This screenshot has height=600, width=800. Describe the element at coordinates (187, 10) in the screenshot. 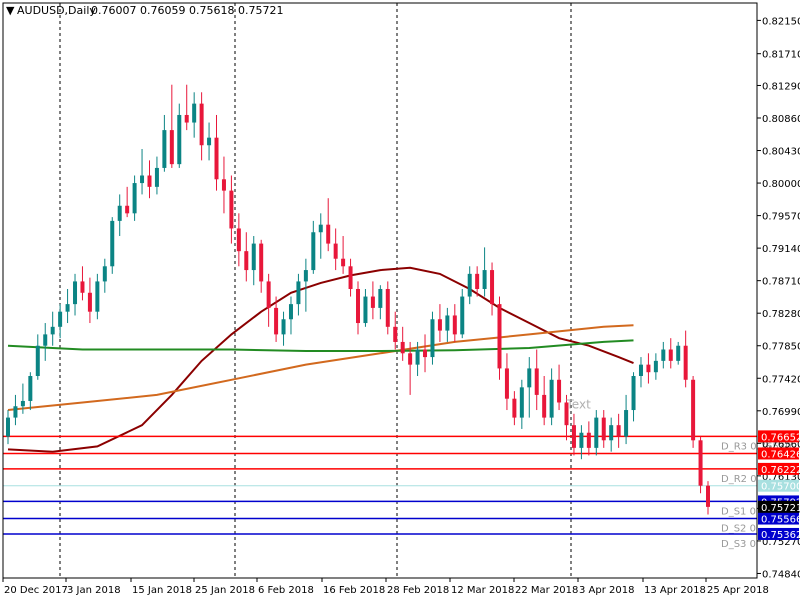

I see `ohlc-values: 0.76007 0.76059 0.75618 0.75721` at that location.